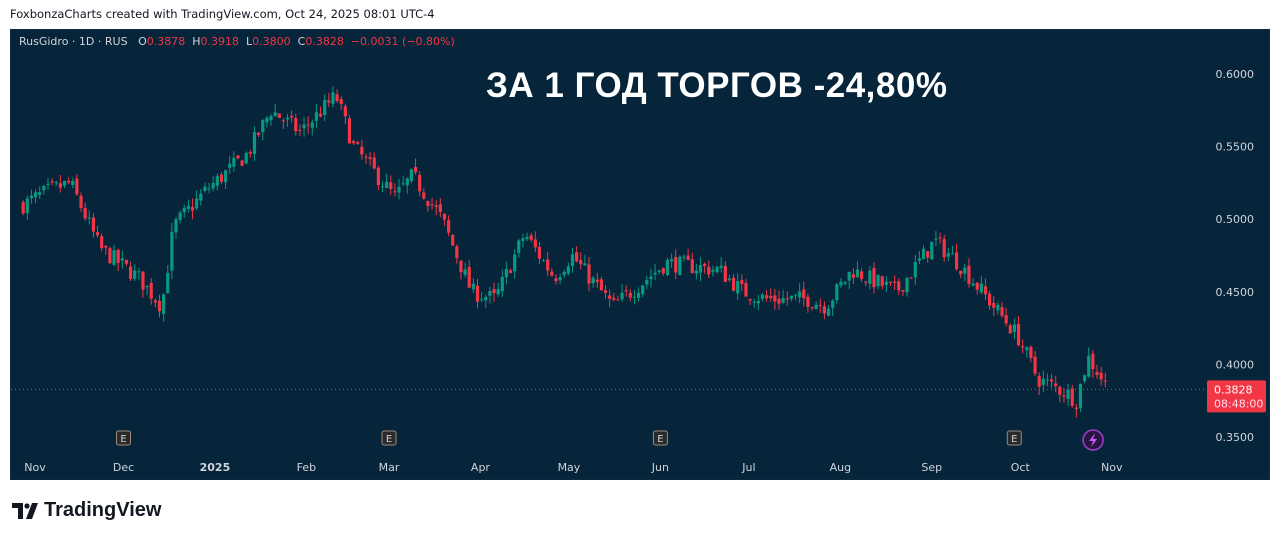 Image resolution: width=1281 pixels, height=541 pixels. What do you see at coordinates (402, 41) in the screenshot?
I see `change-value: −0.0031 (−0.80%)` at bounding box center [402, 41].